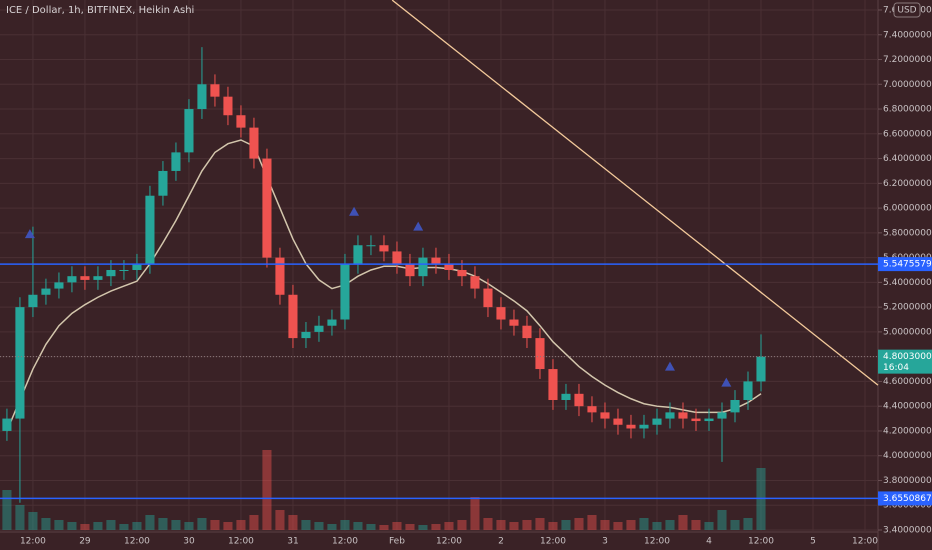  What do you see at coordinates (907, 431) in the screenshot?
I see `y-tick-label: 4.20000000` at bounding box center [907, 431].